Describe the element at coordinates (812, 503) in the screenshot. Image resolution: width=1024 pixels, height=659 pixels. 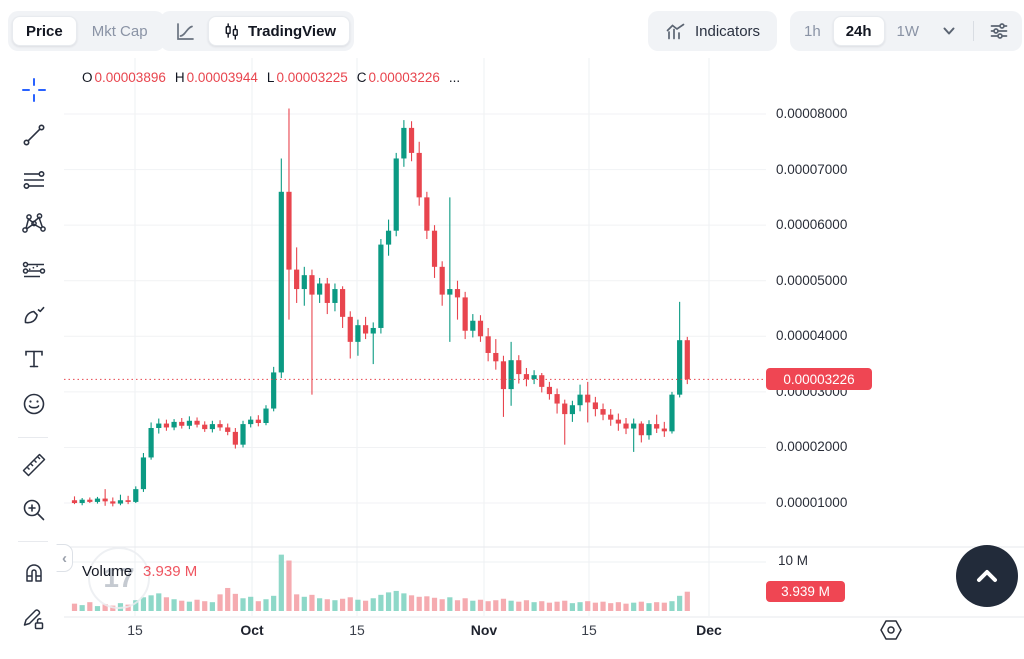
I see `price-axis-label: 0.00001000` at that location.